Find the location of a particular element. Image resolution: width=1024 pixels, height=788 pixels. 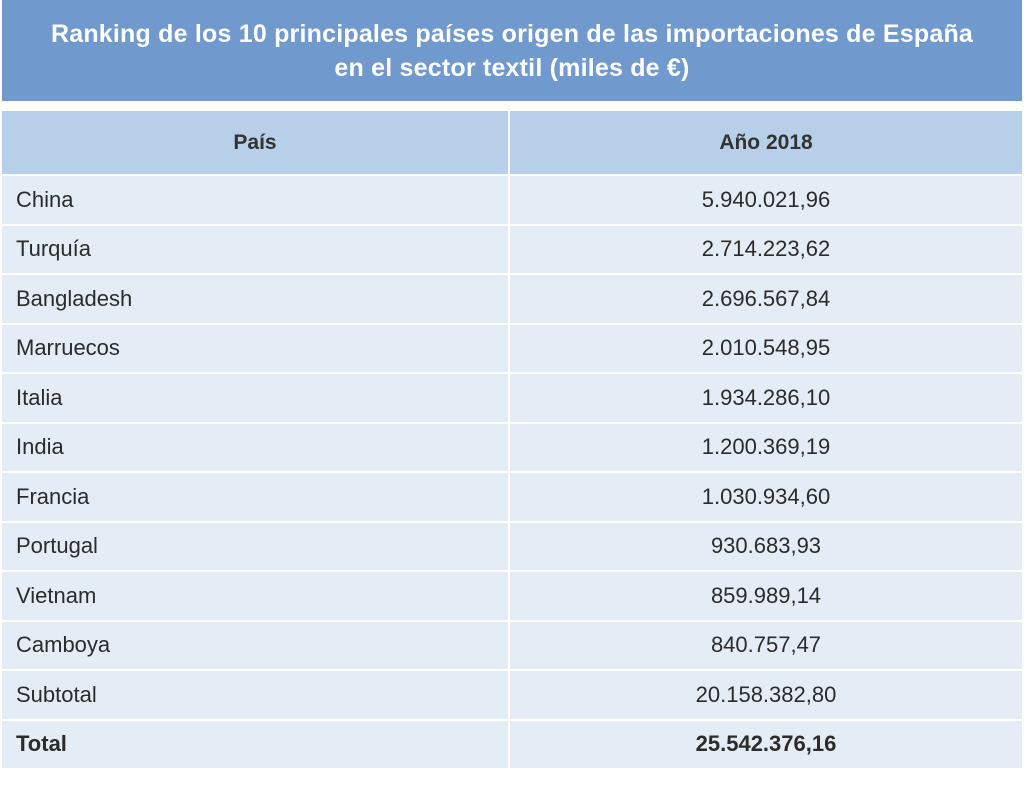

value-cell: 859.989,14 is located at coordinates (766, 595).